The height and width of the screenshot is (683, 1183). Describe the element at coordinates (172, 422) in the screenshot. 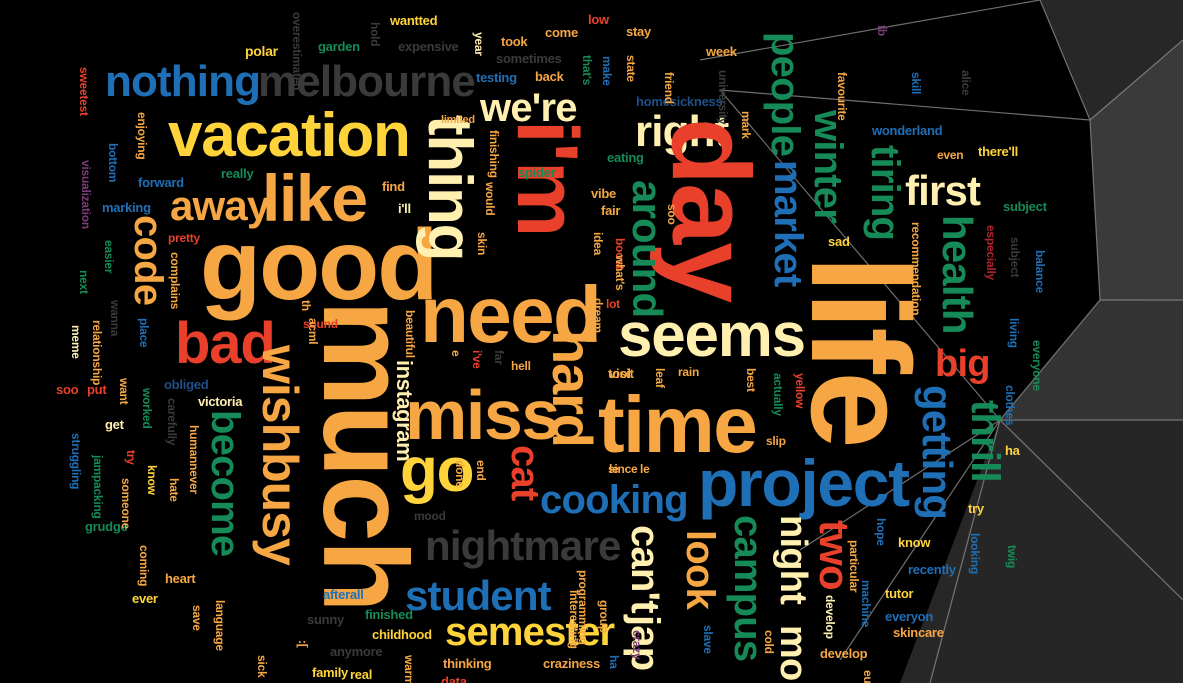

I see `word: carefully` at that location.